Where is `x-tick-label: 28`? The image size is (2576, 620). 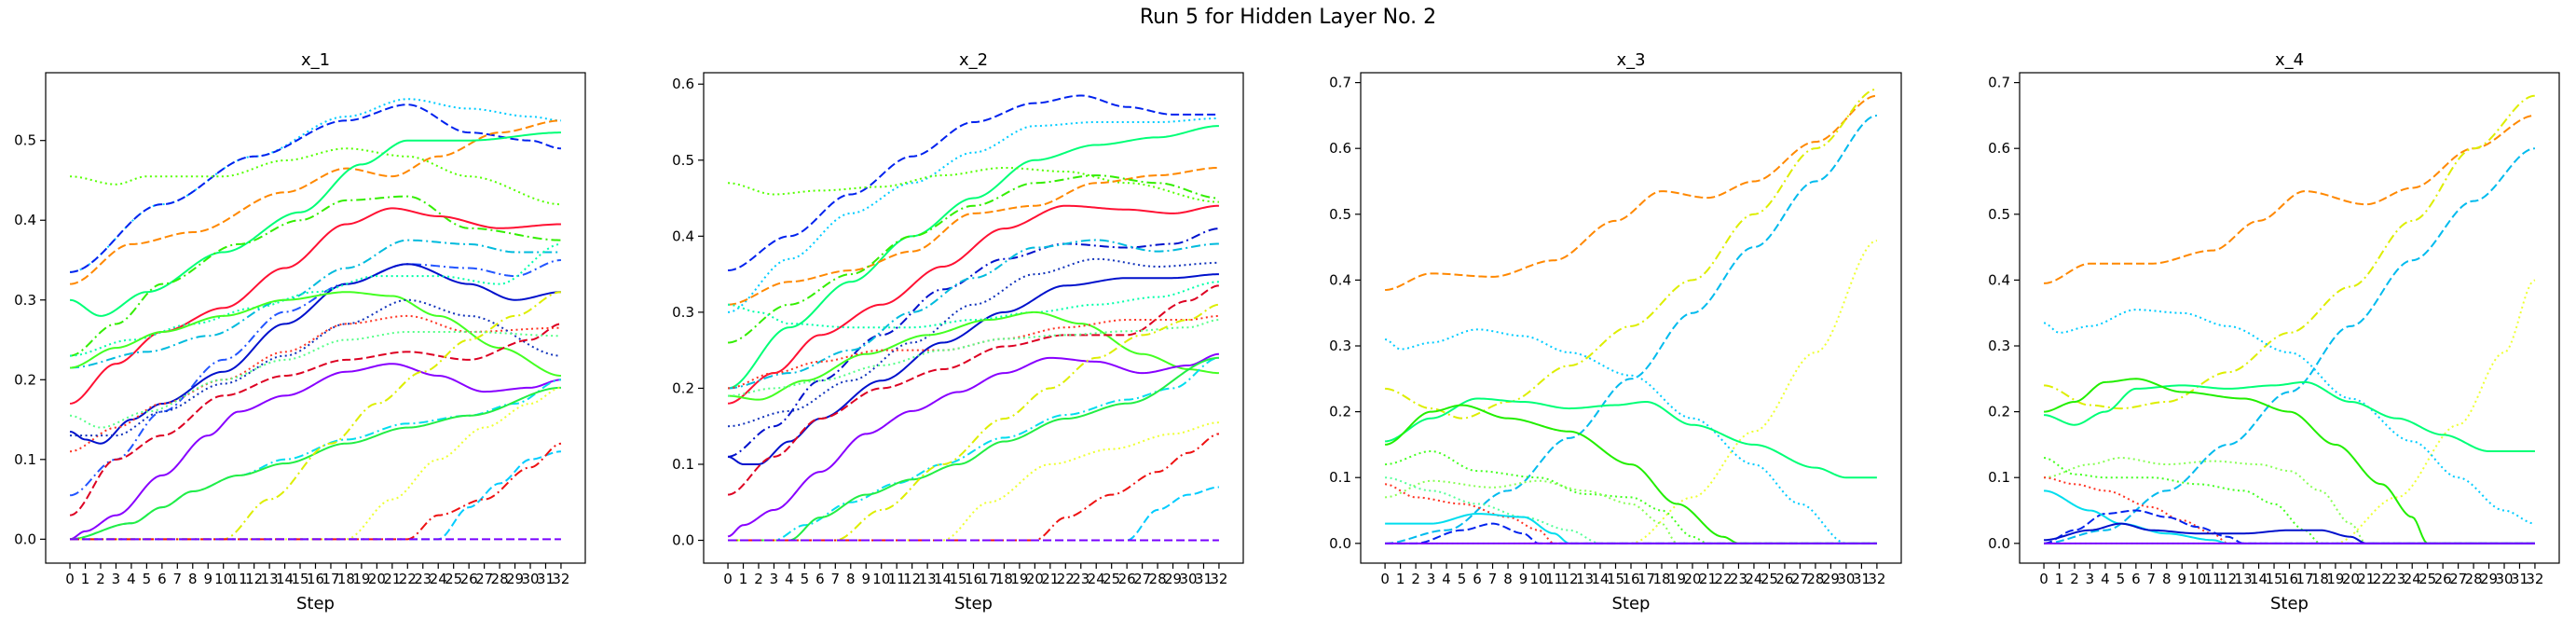
x-tick-label: 28 is located at coordinates (1815, 579).